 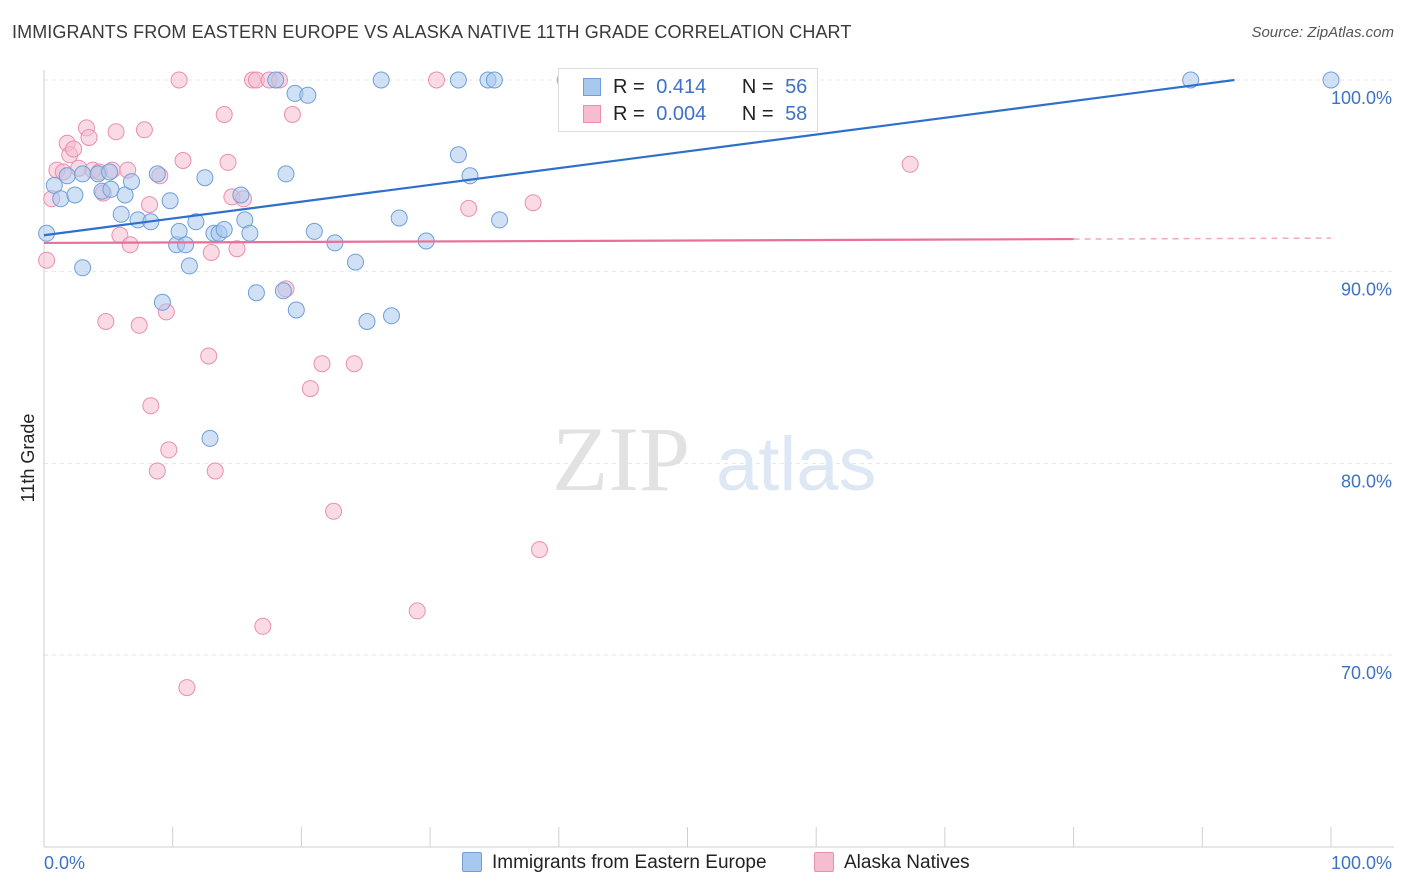 What do you see at coordinates (64, 863) in the screenshot?
I see `x-tick-label-min: 0.0%` at bounding box center [64, 863].